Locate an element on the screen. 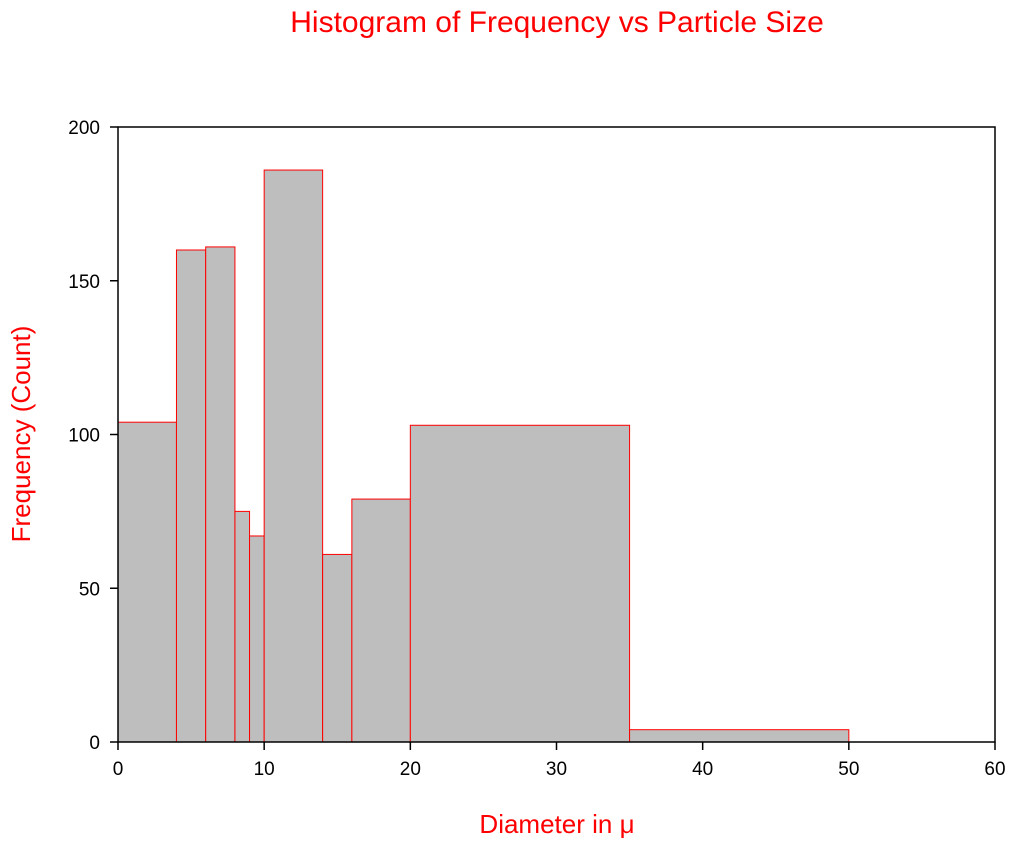 The width and height of the screenshot is (1024, 851). y-tick-label: 0 is located at coordinates (94, 743).